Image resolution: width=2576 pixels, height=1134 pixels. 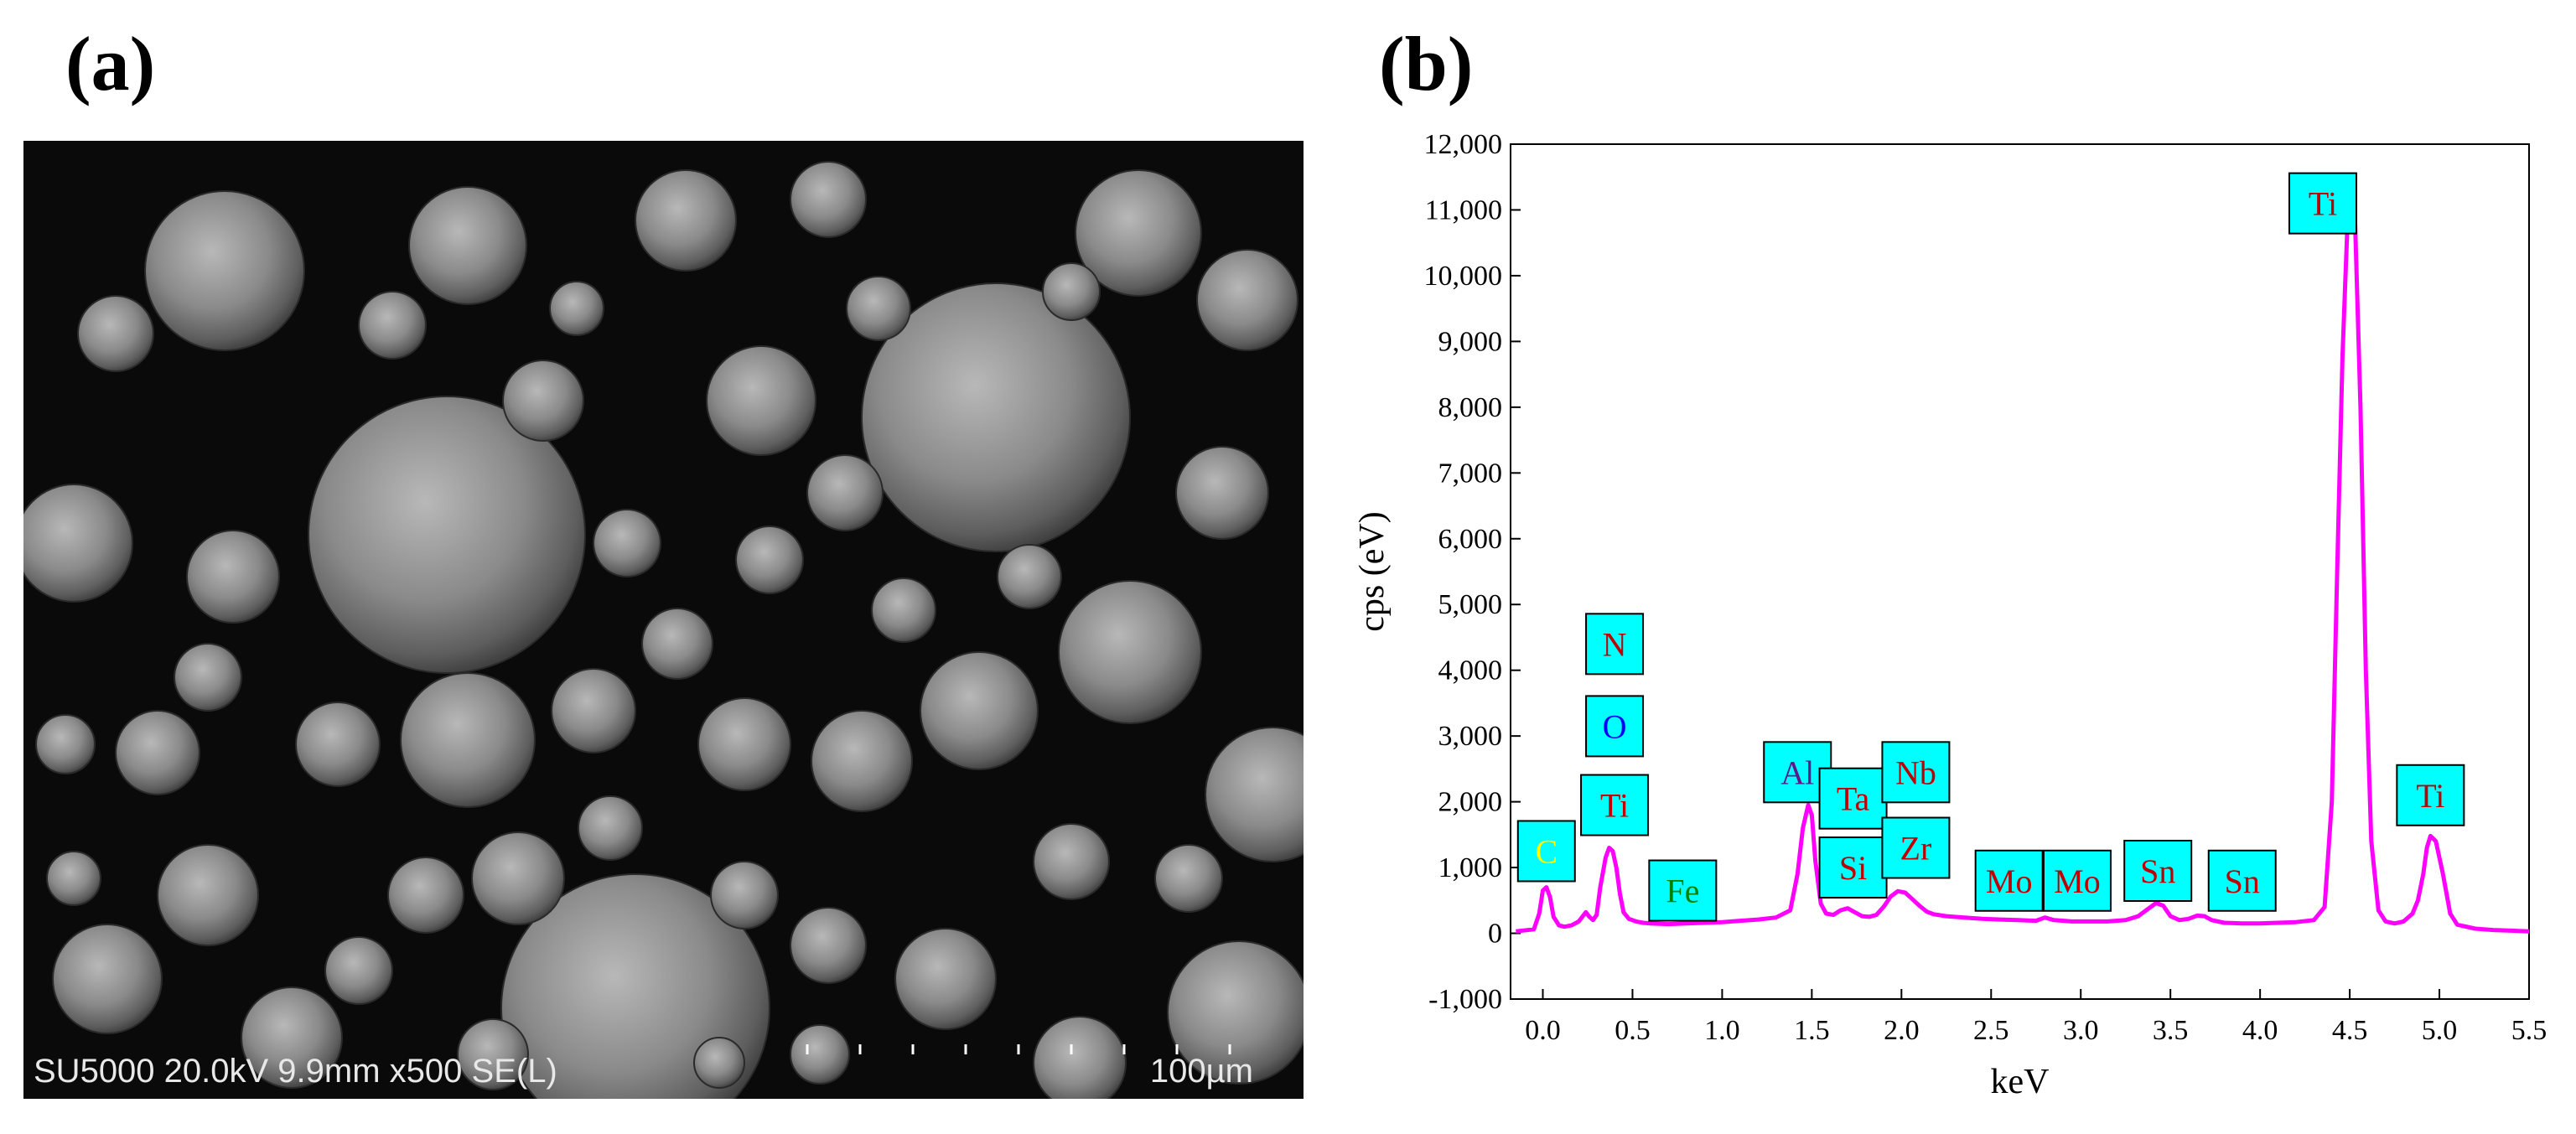 What do you see at coordinates (2260, 1030) in the screenshot?
I see `x-tick-label: 4.0` at bounding box center [2260, 1030].